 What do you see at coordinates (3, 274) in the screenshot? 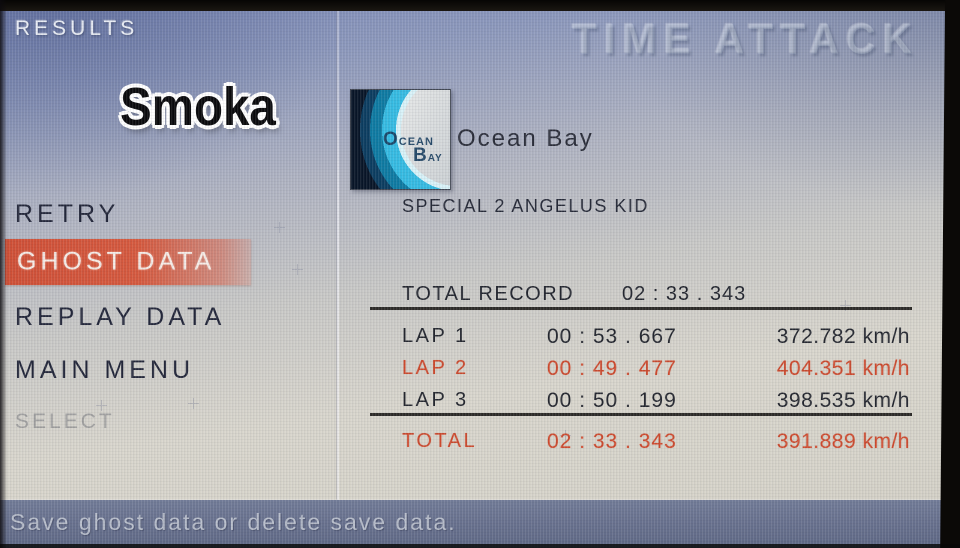
I see `bezel-left` at bounding box center [3, 274].